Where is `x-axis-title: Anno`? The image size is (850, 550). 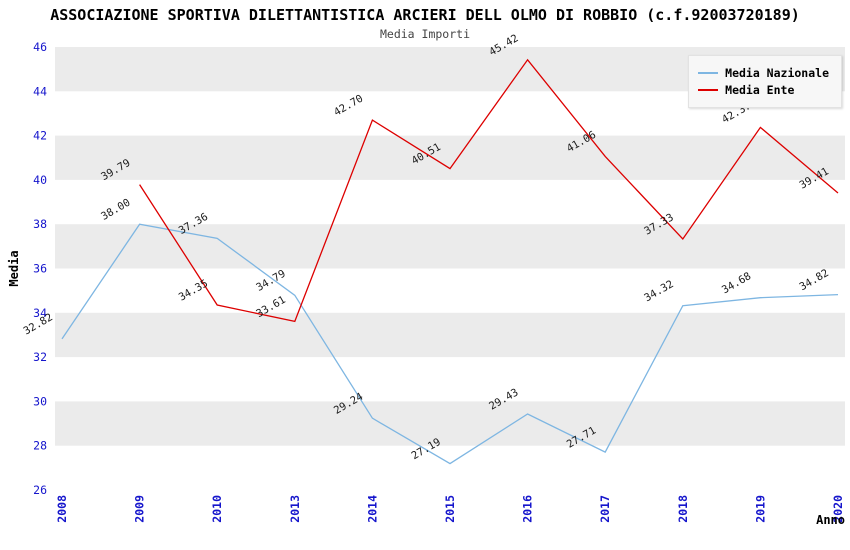 x-axis-title: Anno is located at coordinates (830, 520).